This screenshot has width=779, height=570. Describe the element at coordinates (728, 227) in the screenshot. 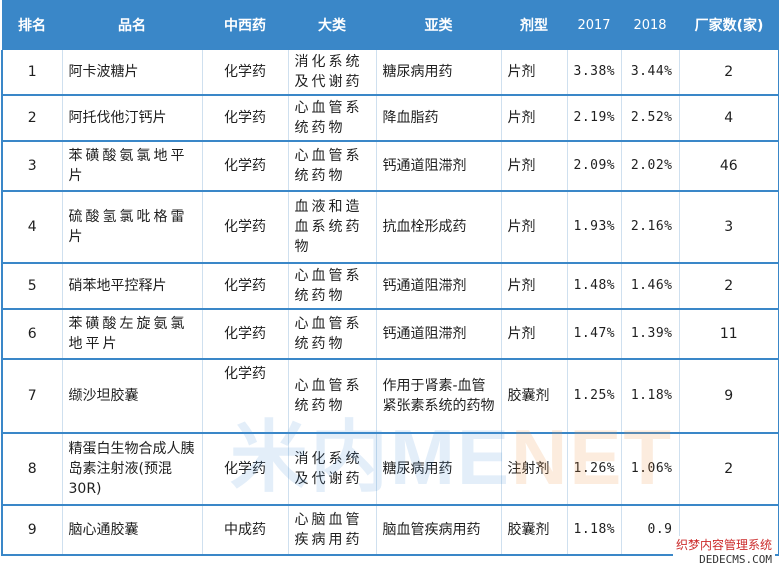

I see `cell-makers: 3` at that location.